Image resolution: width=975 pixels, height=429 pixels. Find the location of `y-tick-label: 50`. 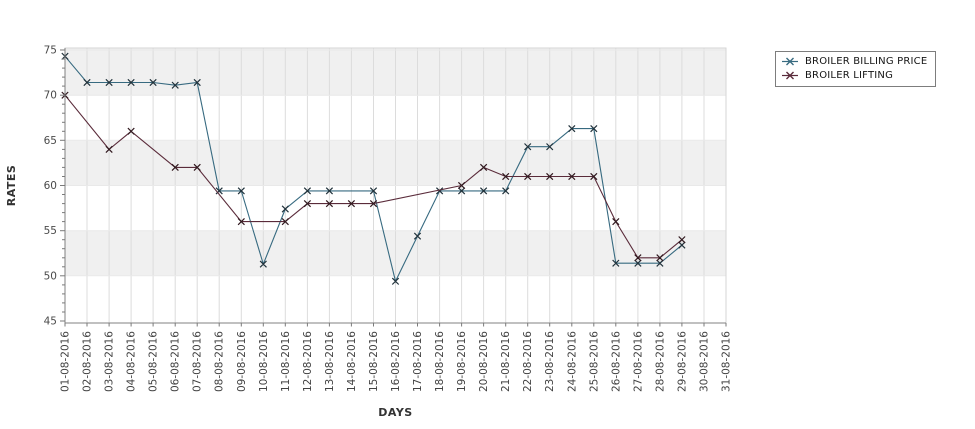

y-tick-label: 50 is located at coordinates (50, 276).